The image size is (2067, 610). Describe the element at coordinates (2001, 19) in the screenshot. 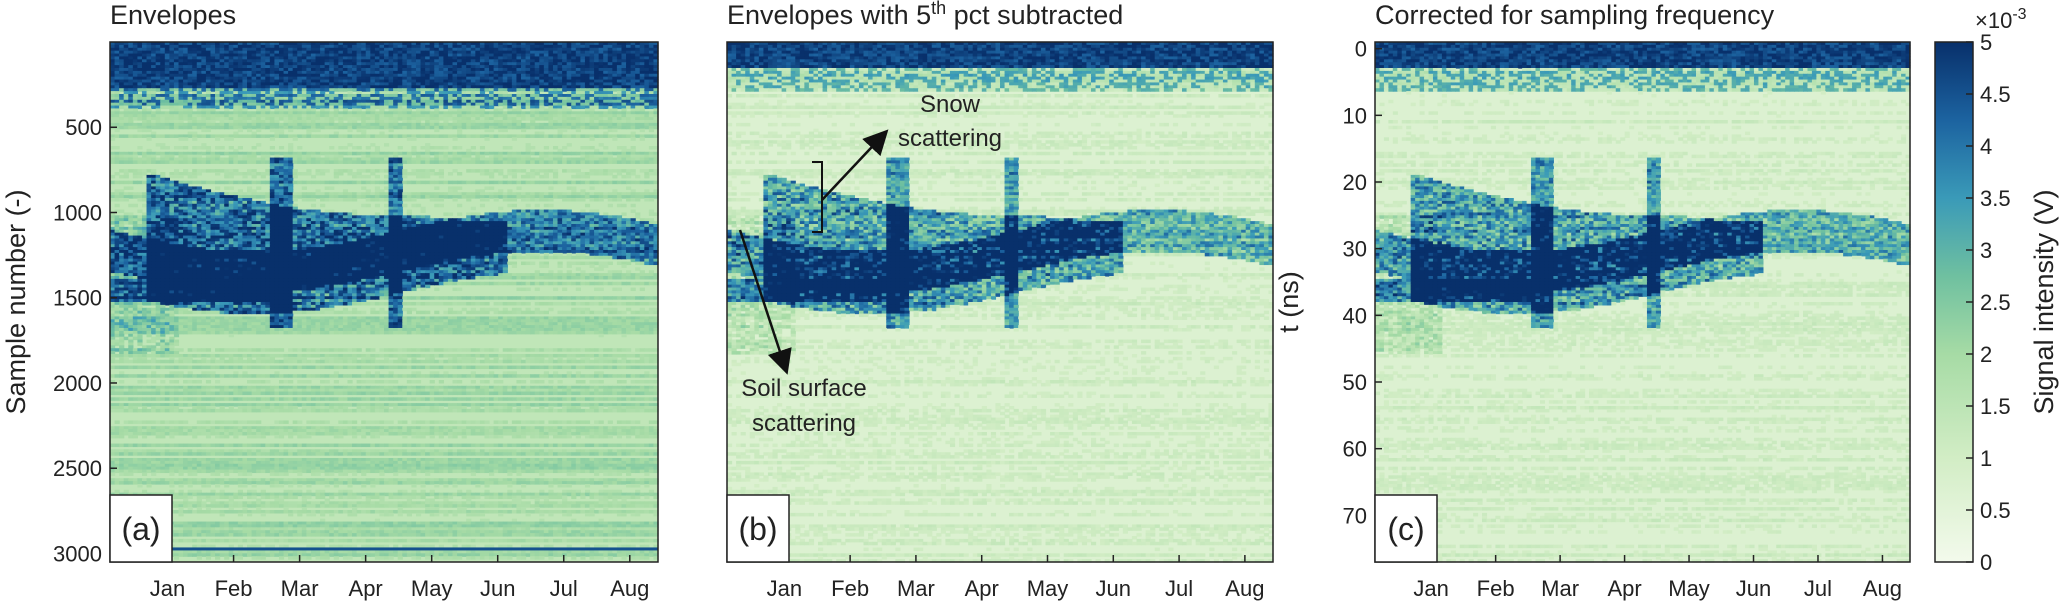

I see `colorbar-multiplier: ×10⁻³` at that location.